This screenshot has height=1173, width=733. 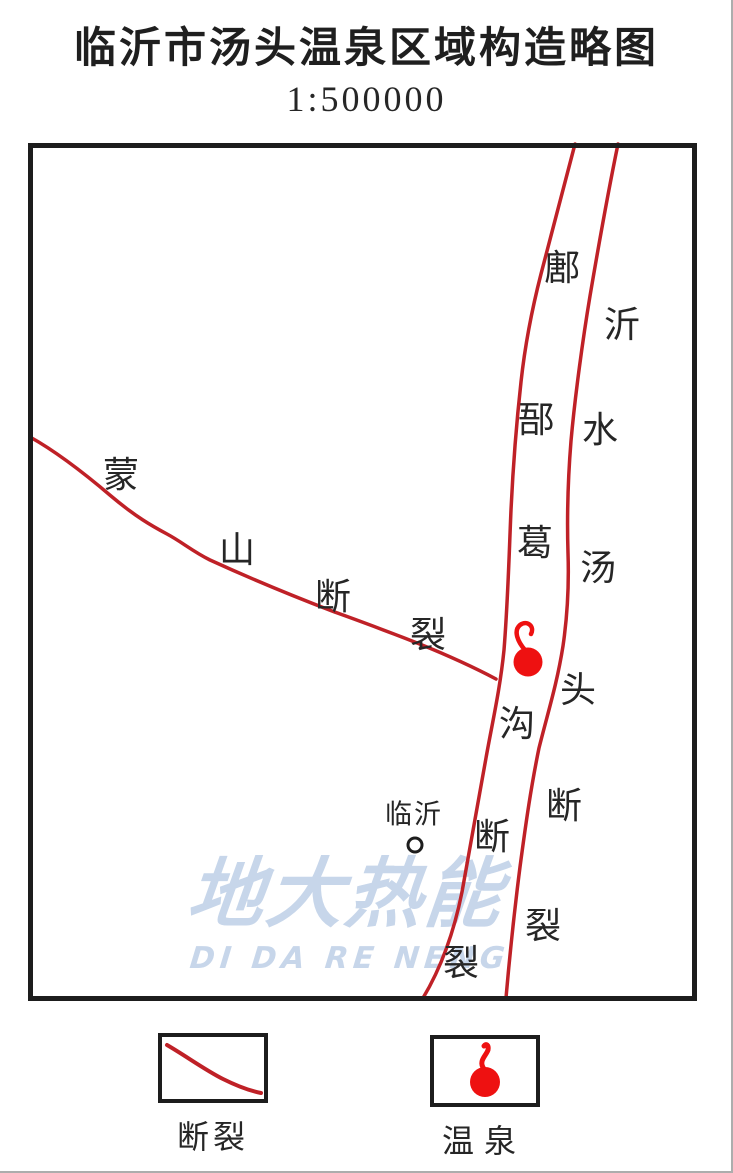 What do you see at coordinates (263, 558) in the screenshot?
I see `mengshan-fault-line` at bounding box center [263, 558].